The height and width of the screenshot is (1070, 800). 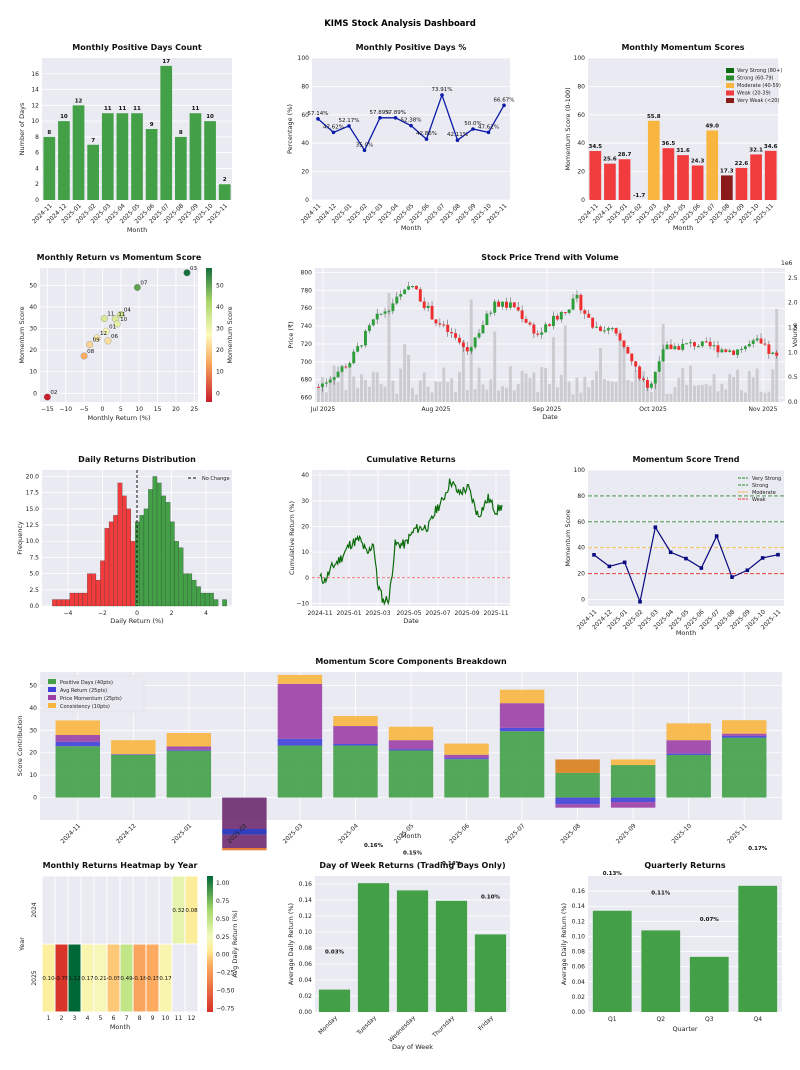 I want to click on cumulative-line, so click(x=411, y=542).